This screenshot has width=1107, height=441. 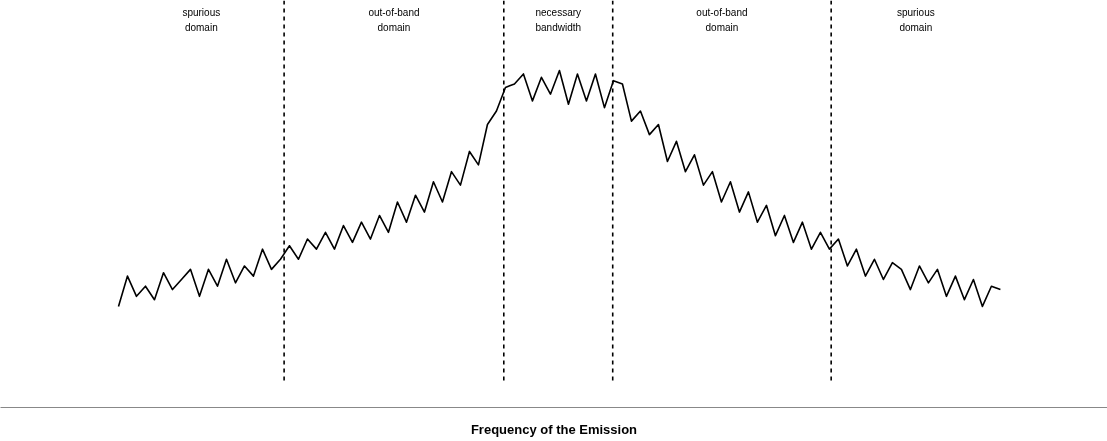 What do you see at coordinates (554, 429) in the screenshot?
I see `x-axis-title: Frequency of the Emission` at bounding box center [554, 429].